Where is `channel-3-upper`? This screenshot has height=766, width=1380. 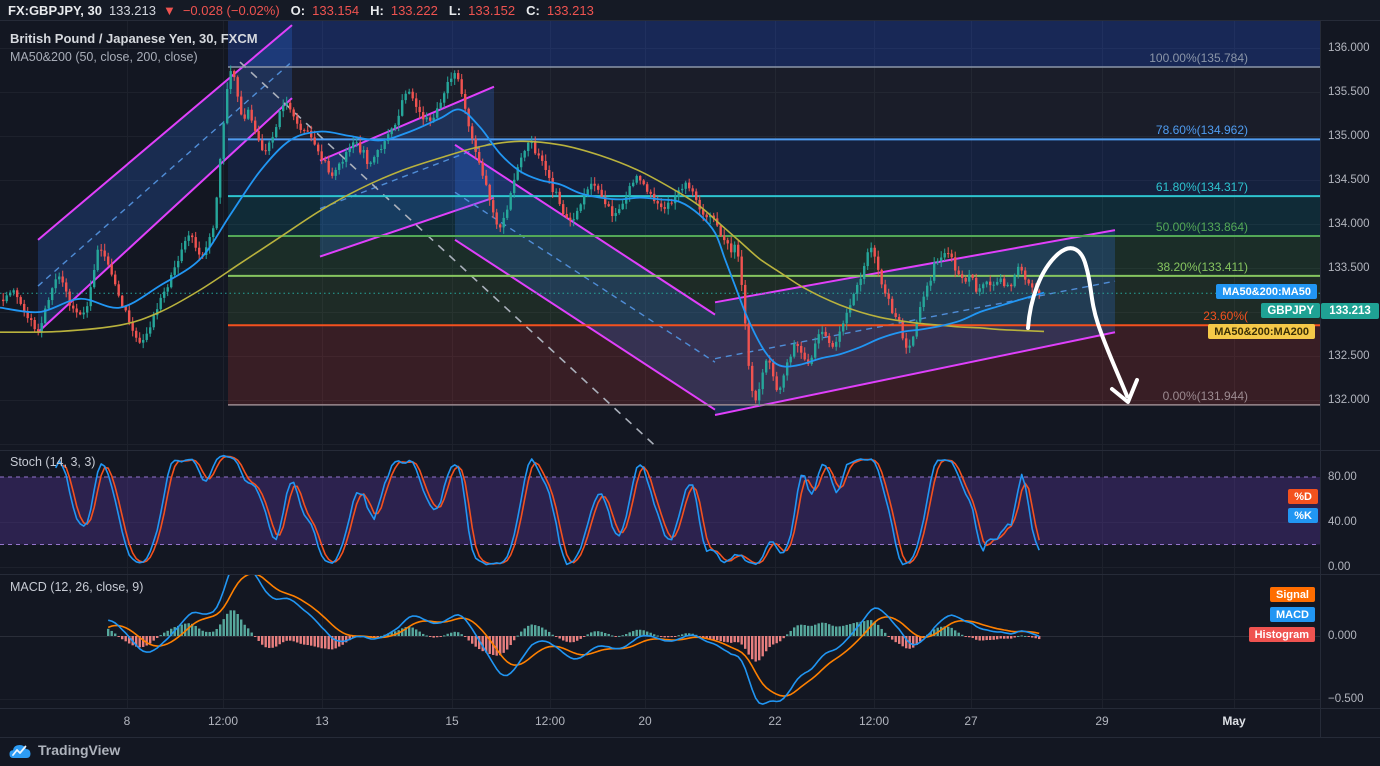
channel-3-upper is located at coordinates (585, 229).